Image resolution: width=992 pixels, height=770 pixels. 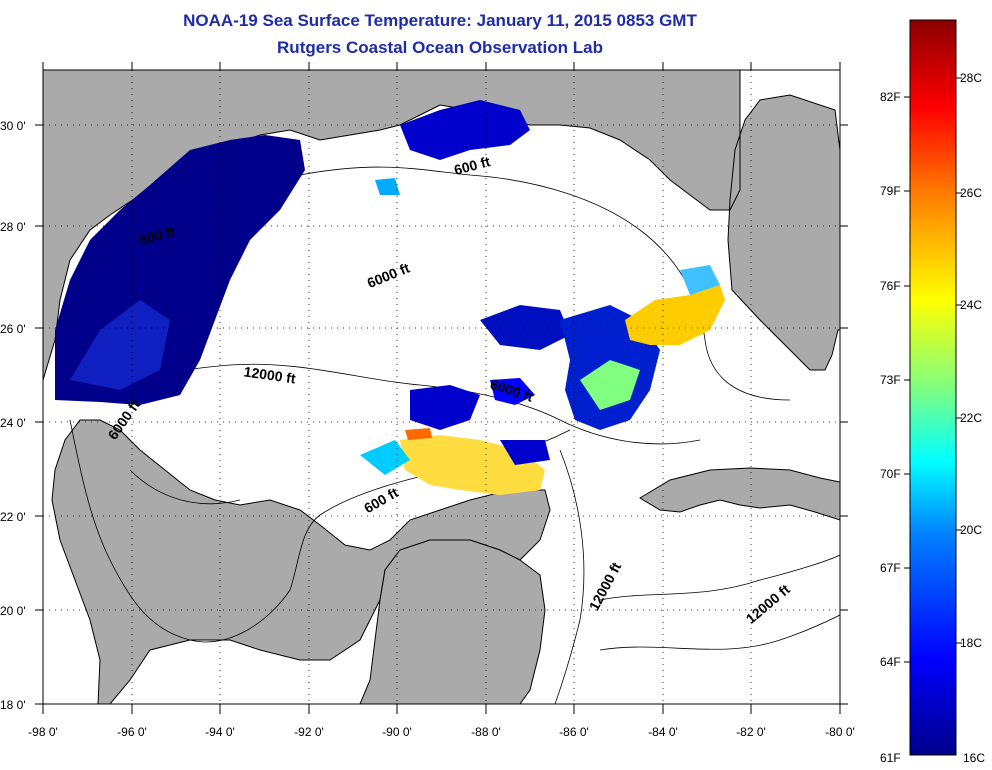 What do you see at coordinates (890, 474) in the screenshot?
I see `colorbar-f-label: 70F` at bounding box center [890, 474].